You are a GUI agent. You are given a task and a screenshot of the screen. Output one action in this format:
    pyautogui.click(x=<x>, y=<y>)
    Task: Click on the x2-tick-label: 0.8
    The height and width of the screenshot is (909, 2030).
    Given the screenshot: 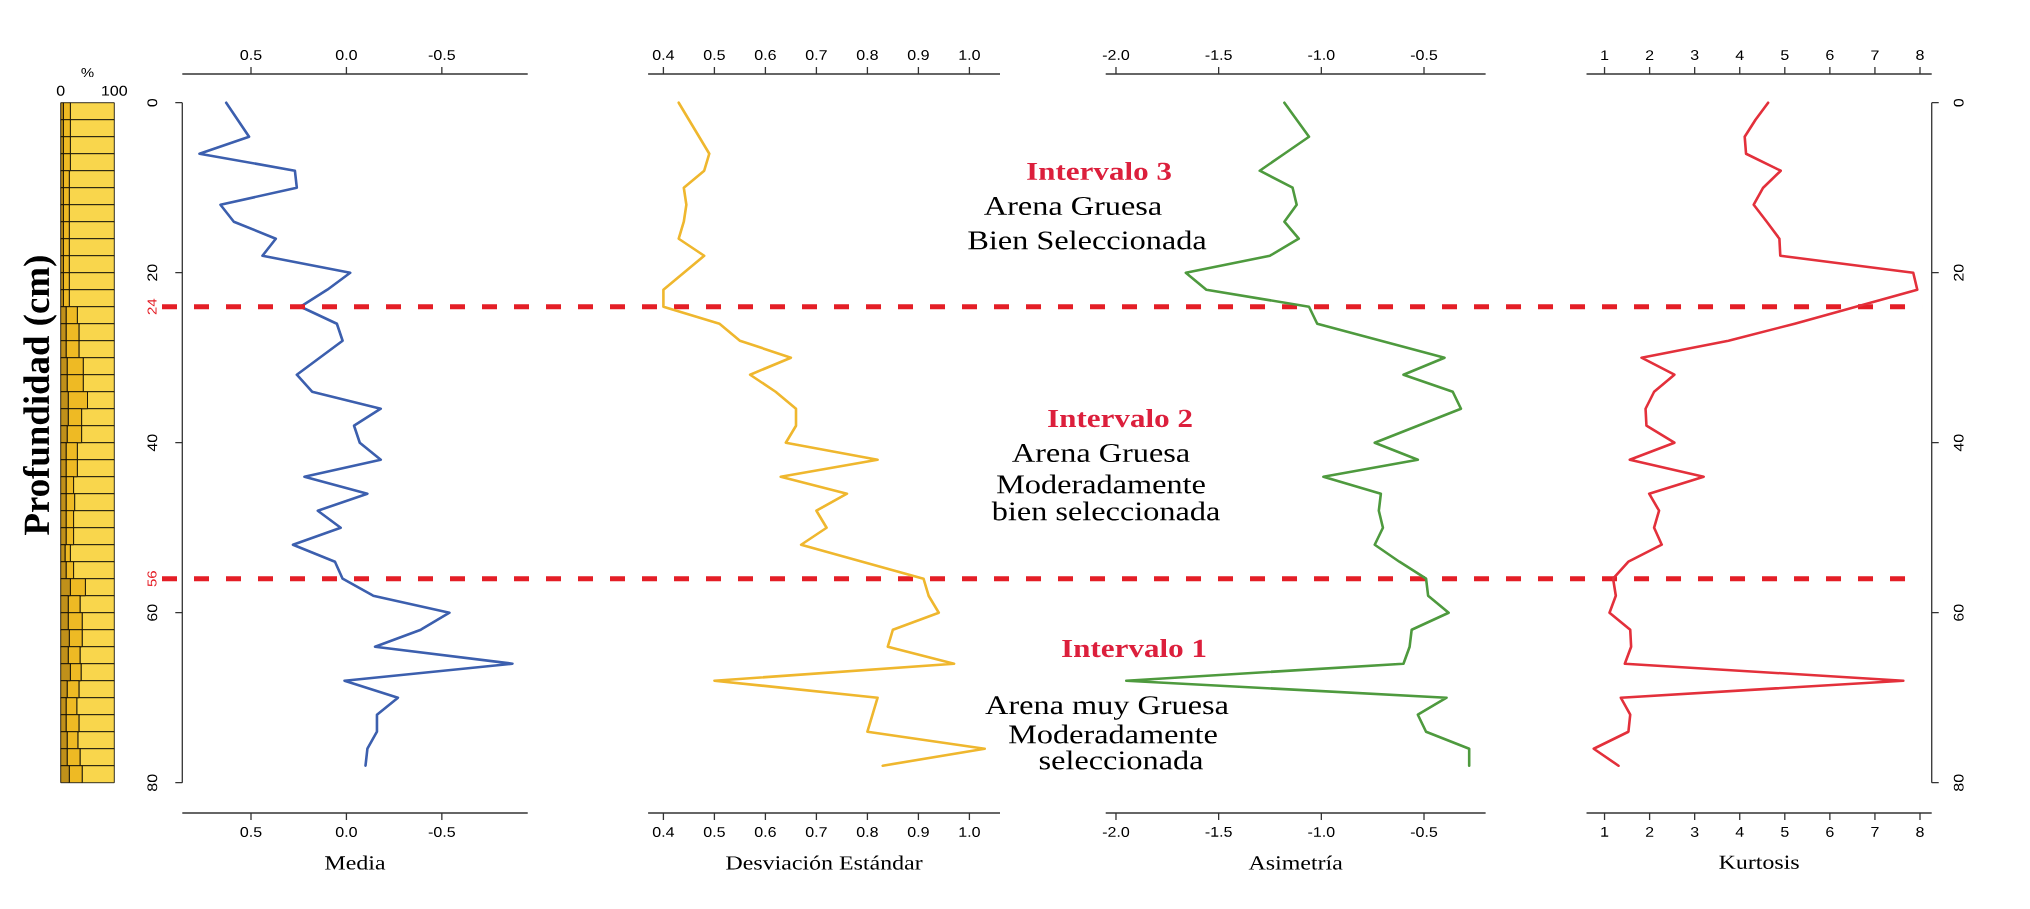 What is the action you would take?
    pyautogui.click(x=867, y=832)
    